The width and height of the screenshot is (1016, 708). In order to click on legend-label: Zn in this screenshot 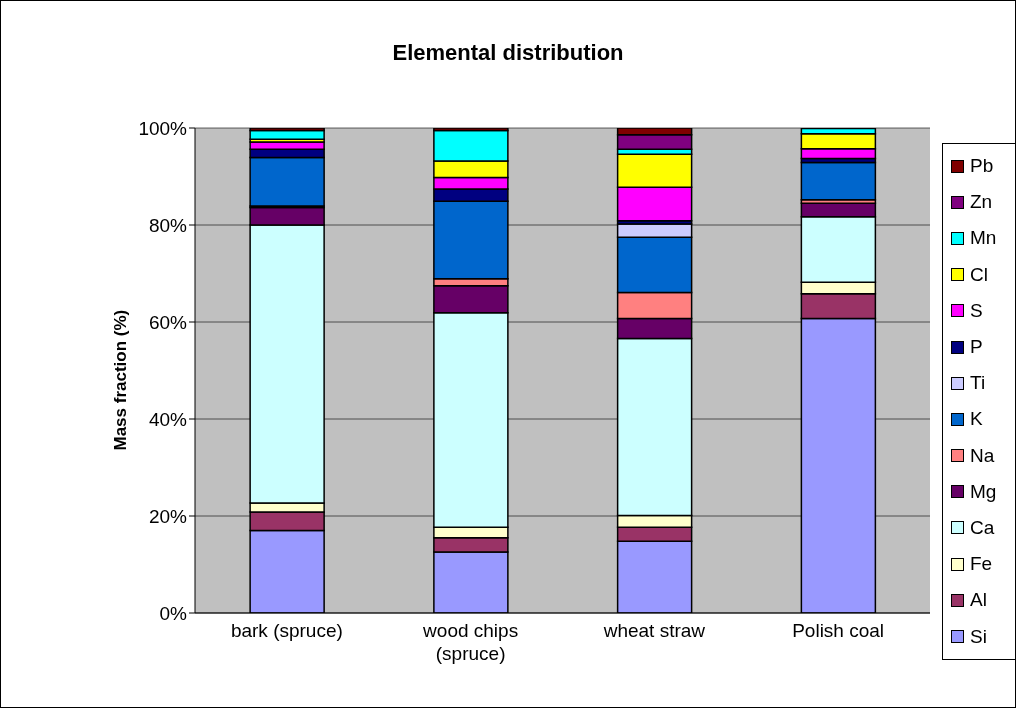, I will do `click(981, 202)`.